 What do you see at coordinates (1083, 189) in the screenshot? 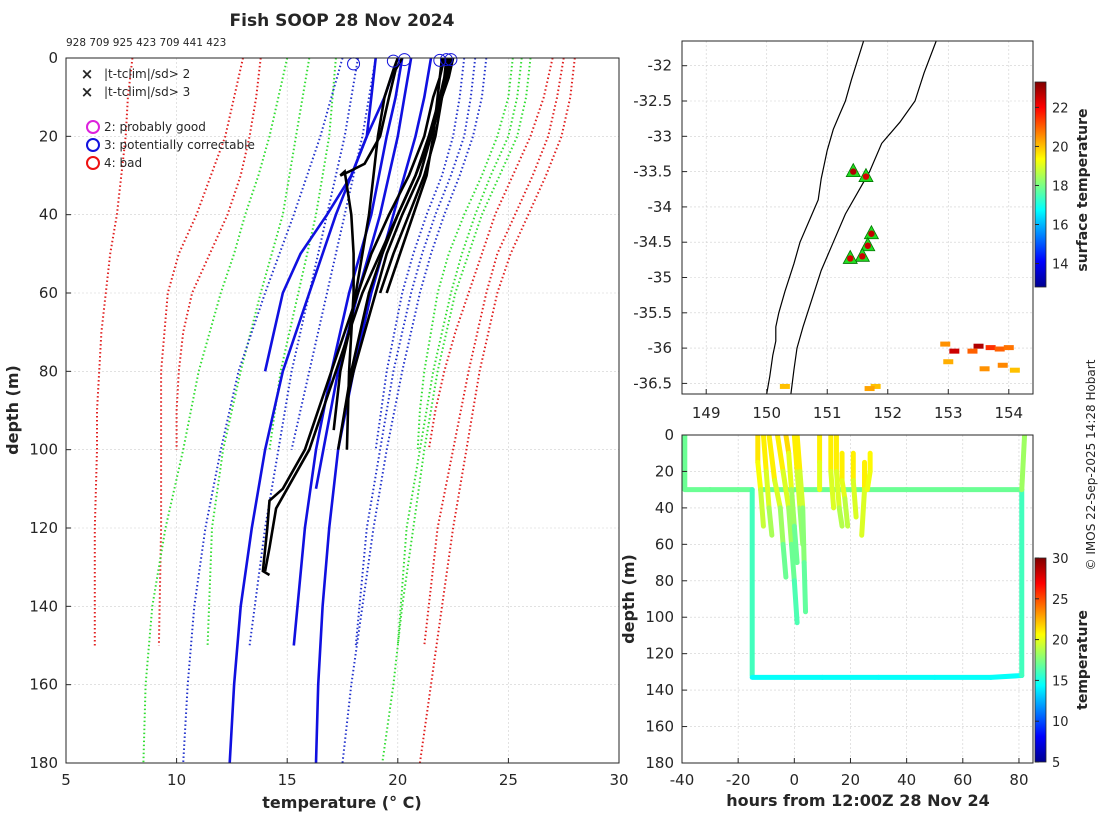
I see `map-colorbar-label: surface temperature` at bounding box center [1083, 189].